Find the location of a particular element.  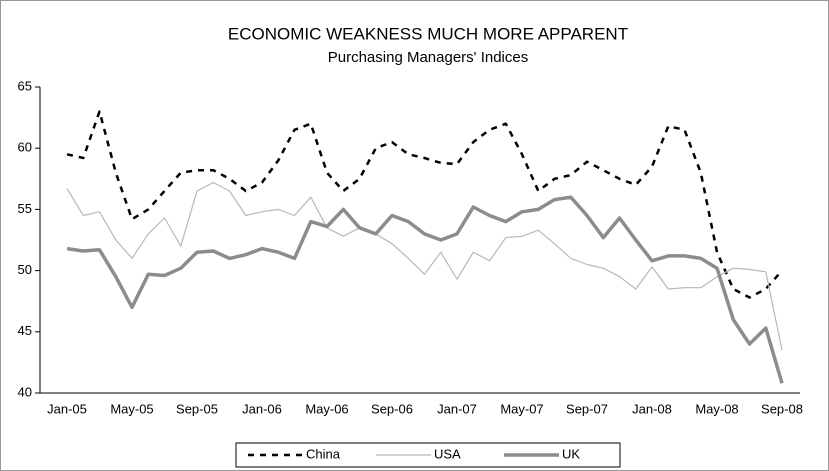

x-tick-label: Jan-06 is located at coordinates (262, 408).